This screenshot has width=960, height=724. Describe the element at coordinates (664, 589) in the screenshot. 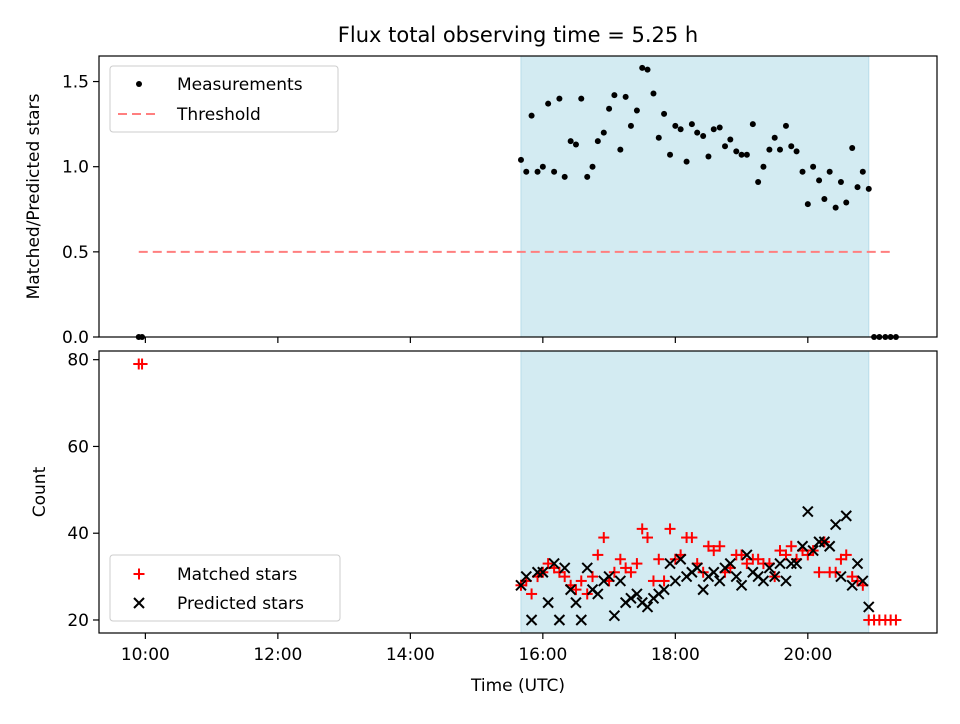

I see `predicted-point-26-b` at that location.